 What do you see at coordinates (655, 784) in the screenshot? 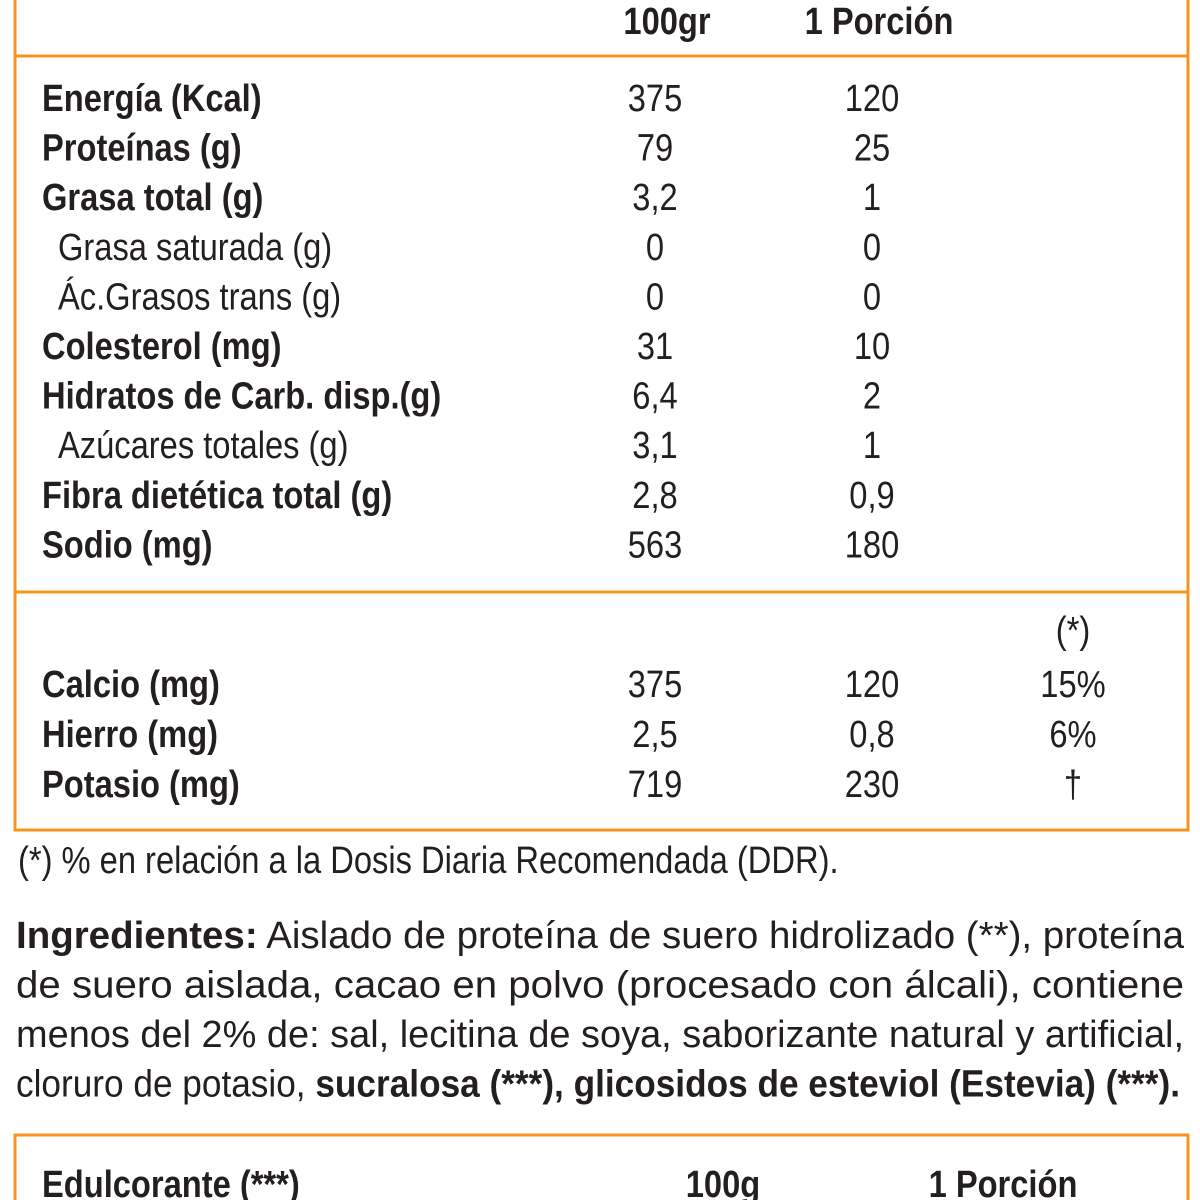
I see `mineral-value: 719` at bounding box center [655, 784].